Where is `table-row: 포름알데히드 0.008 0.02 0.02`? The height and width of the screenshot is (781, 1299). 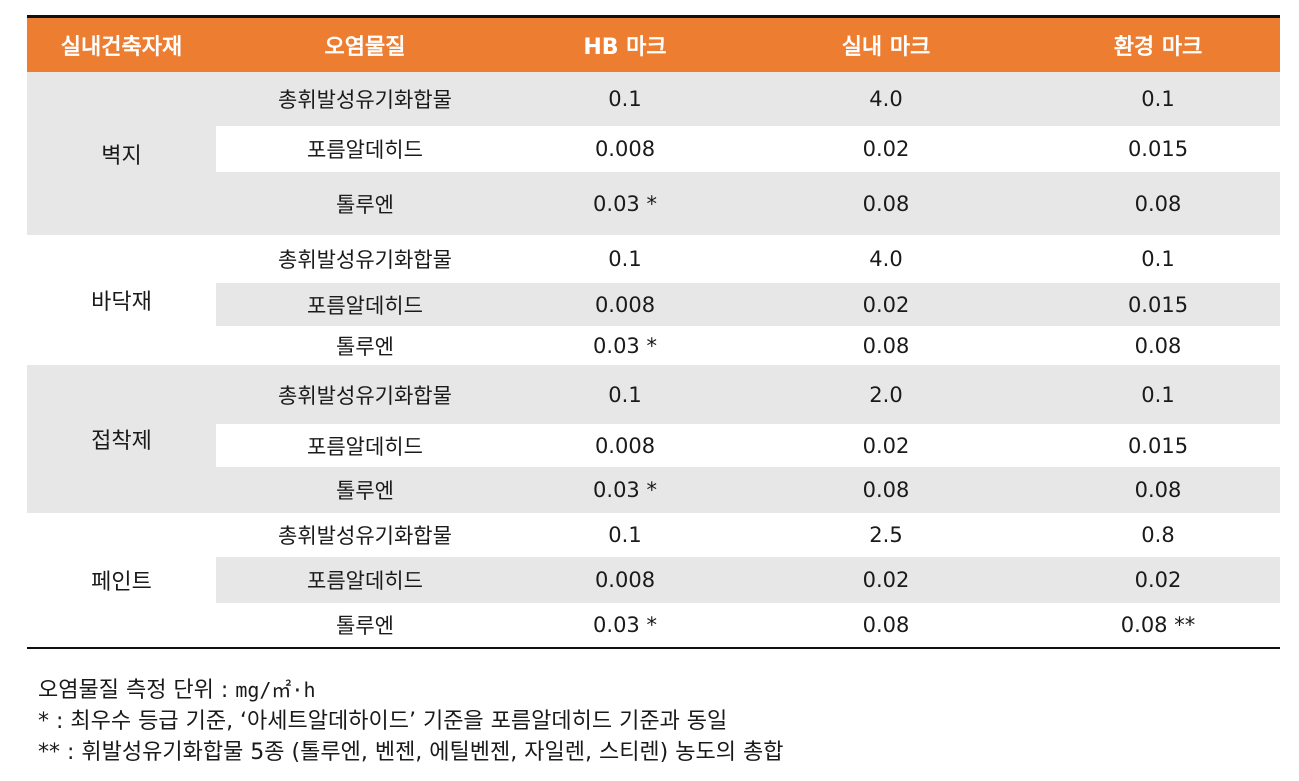 table-row: 포름알데히드 0.008 0.02 0.02 is located at coordinates (748, 580).